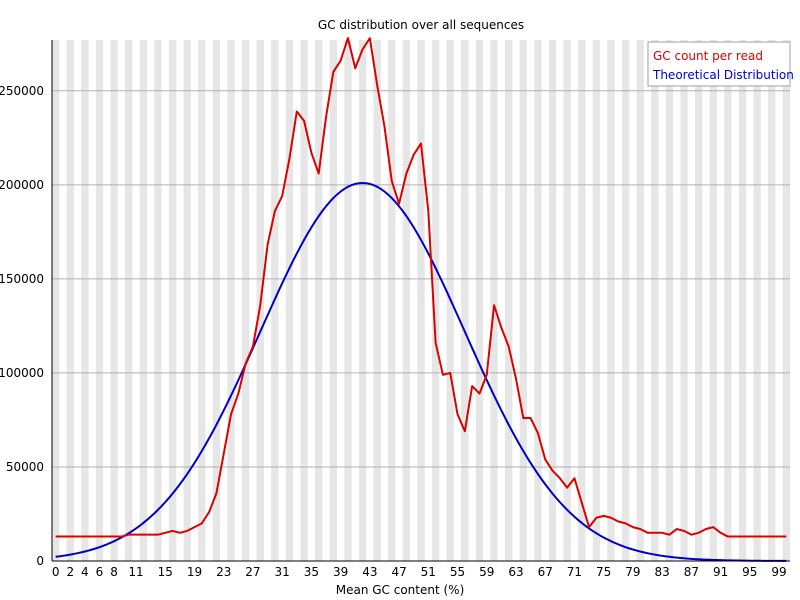  Describe the element at coordinates (691, 572) in the screenshot. I see `x-tick-label: 87` at that location.